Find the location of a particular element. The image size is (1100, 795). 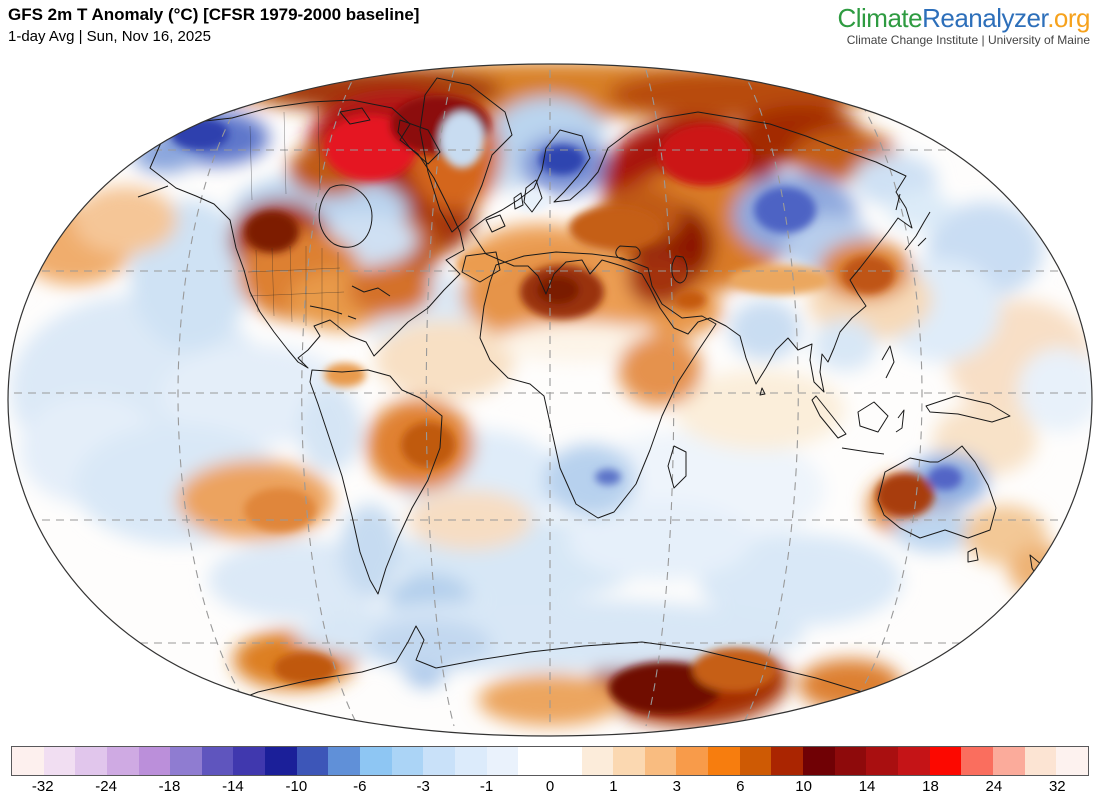

coast-antarctica is located at coordinates (556, 668).